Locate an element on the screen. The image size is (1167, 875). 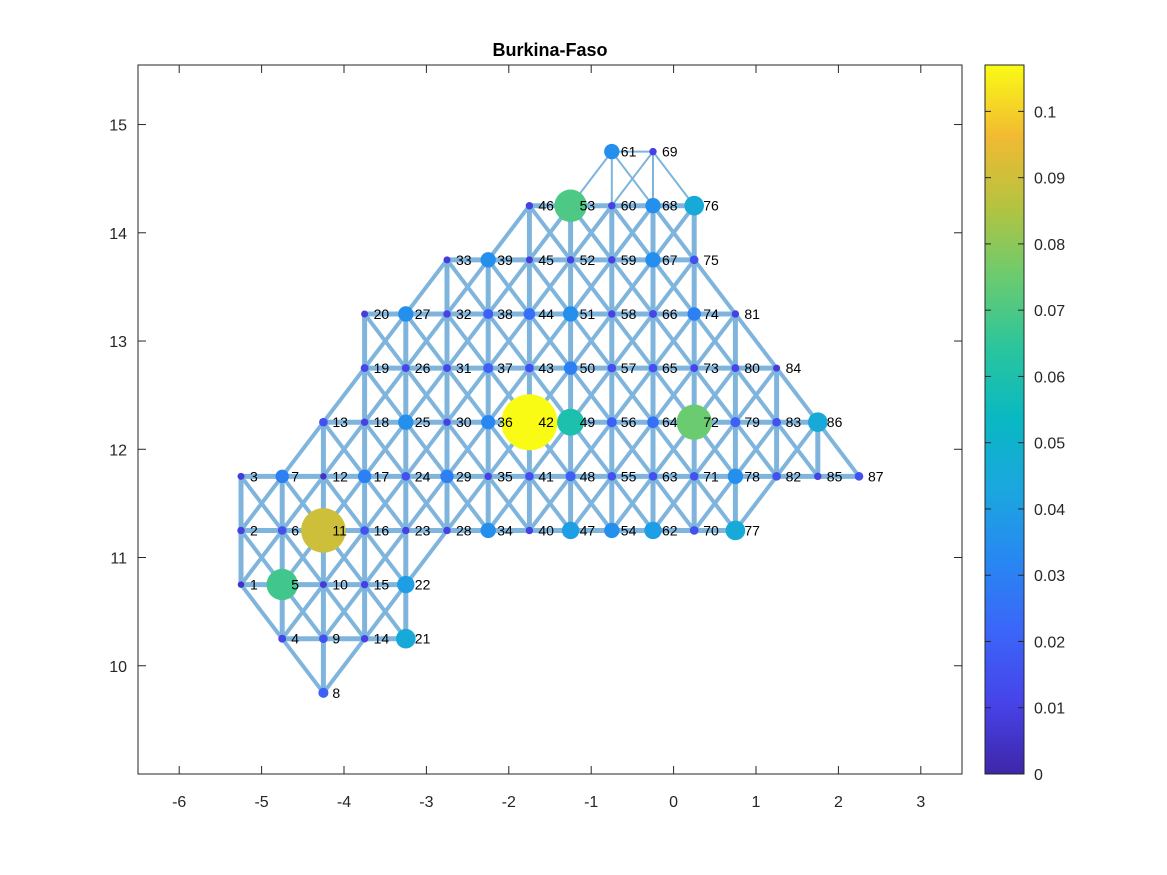
node-label: 45 is located at coordinates (546, 260).